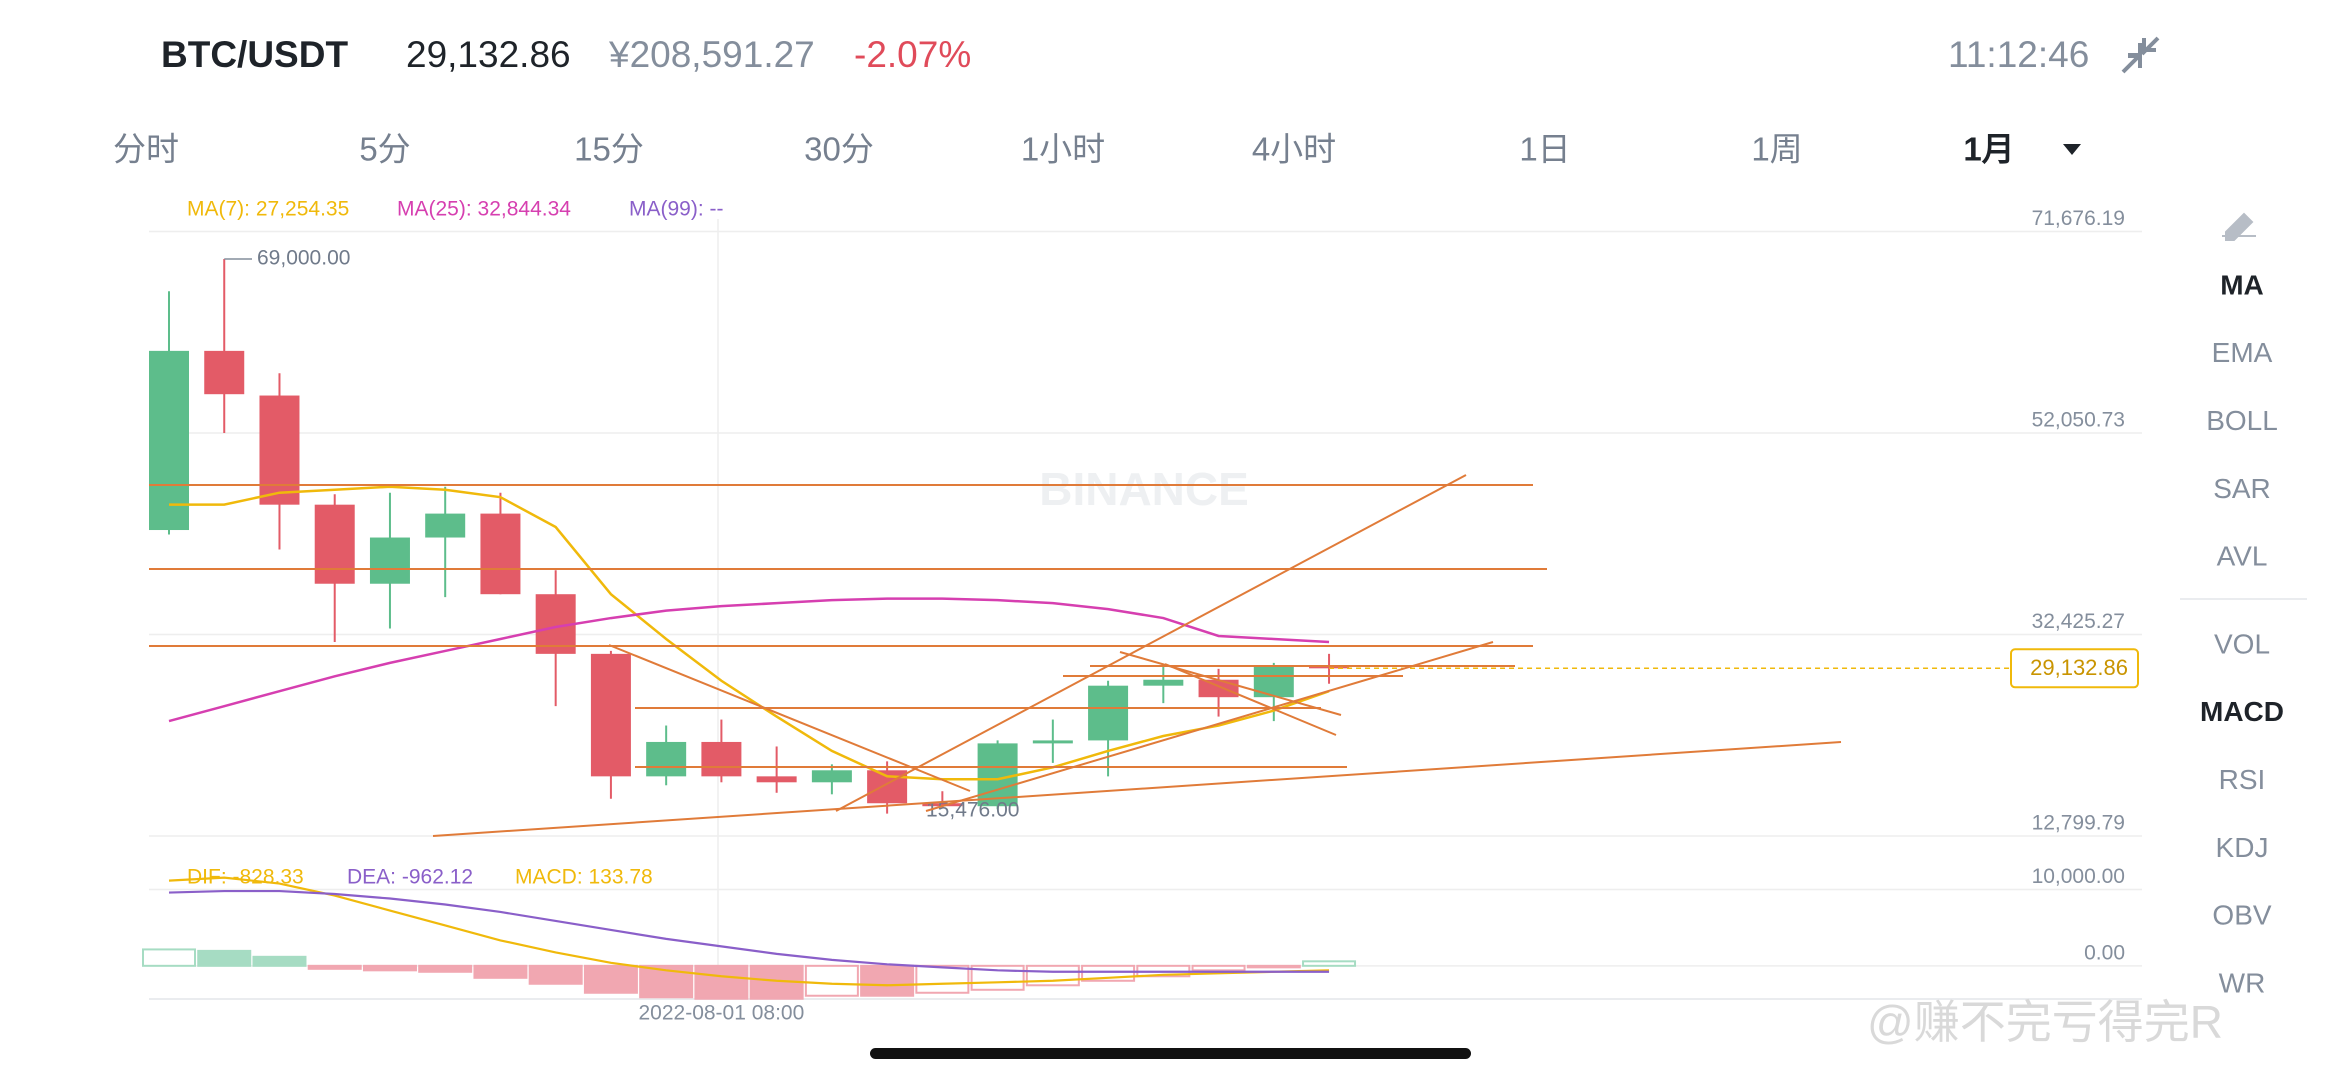 This screenshot has height=1080, width=2341. What do you see at coordinates (1544, 149) in the screenshot?
I see `tab: 1日` at bounding box center [1544, 149].